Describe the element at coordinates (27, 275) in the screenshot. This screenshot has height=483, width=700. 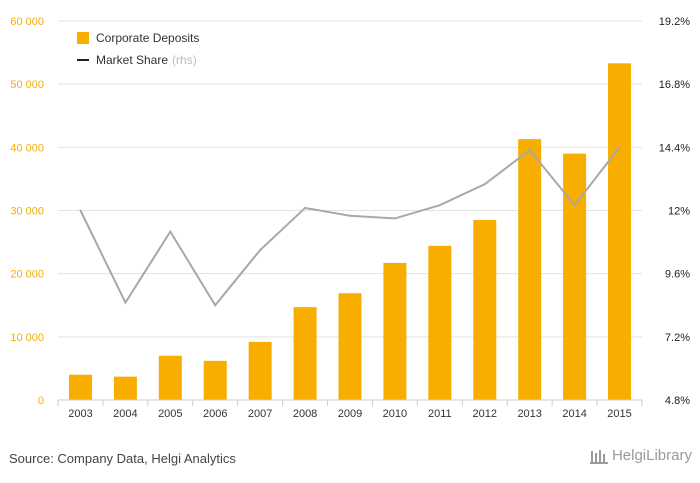
I see `y-left-tick-label: 20 000` at that location.